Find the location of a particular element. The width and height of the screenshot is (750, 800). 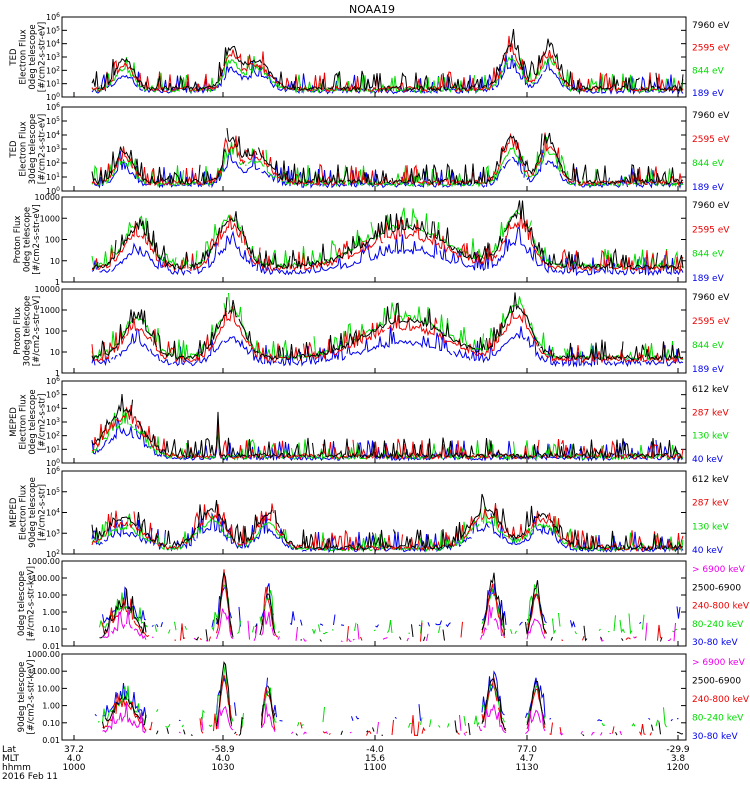

legend-entry: > 6900 keV is located at coordinates (719, 570).